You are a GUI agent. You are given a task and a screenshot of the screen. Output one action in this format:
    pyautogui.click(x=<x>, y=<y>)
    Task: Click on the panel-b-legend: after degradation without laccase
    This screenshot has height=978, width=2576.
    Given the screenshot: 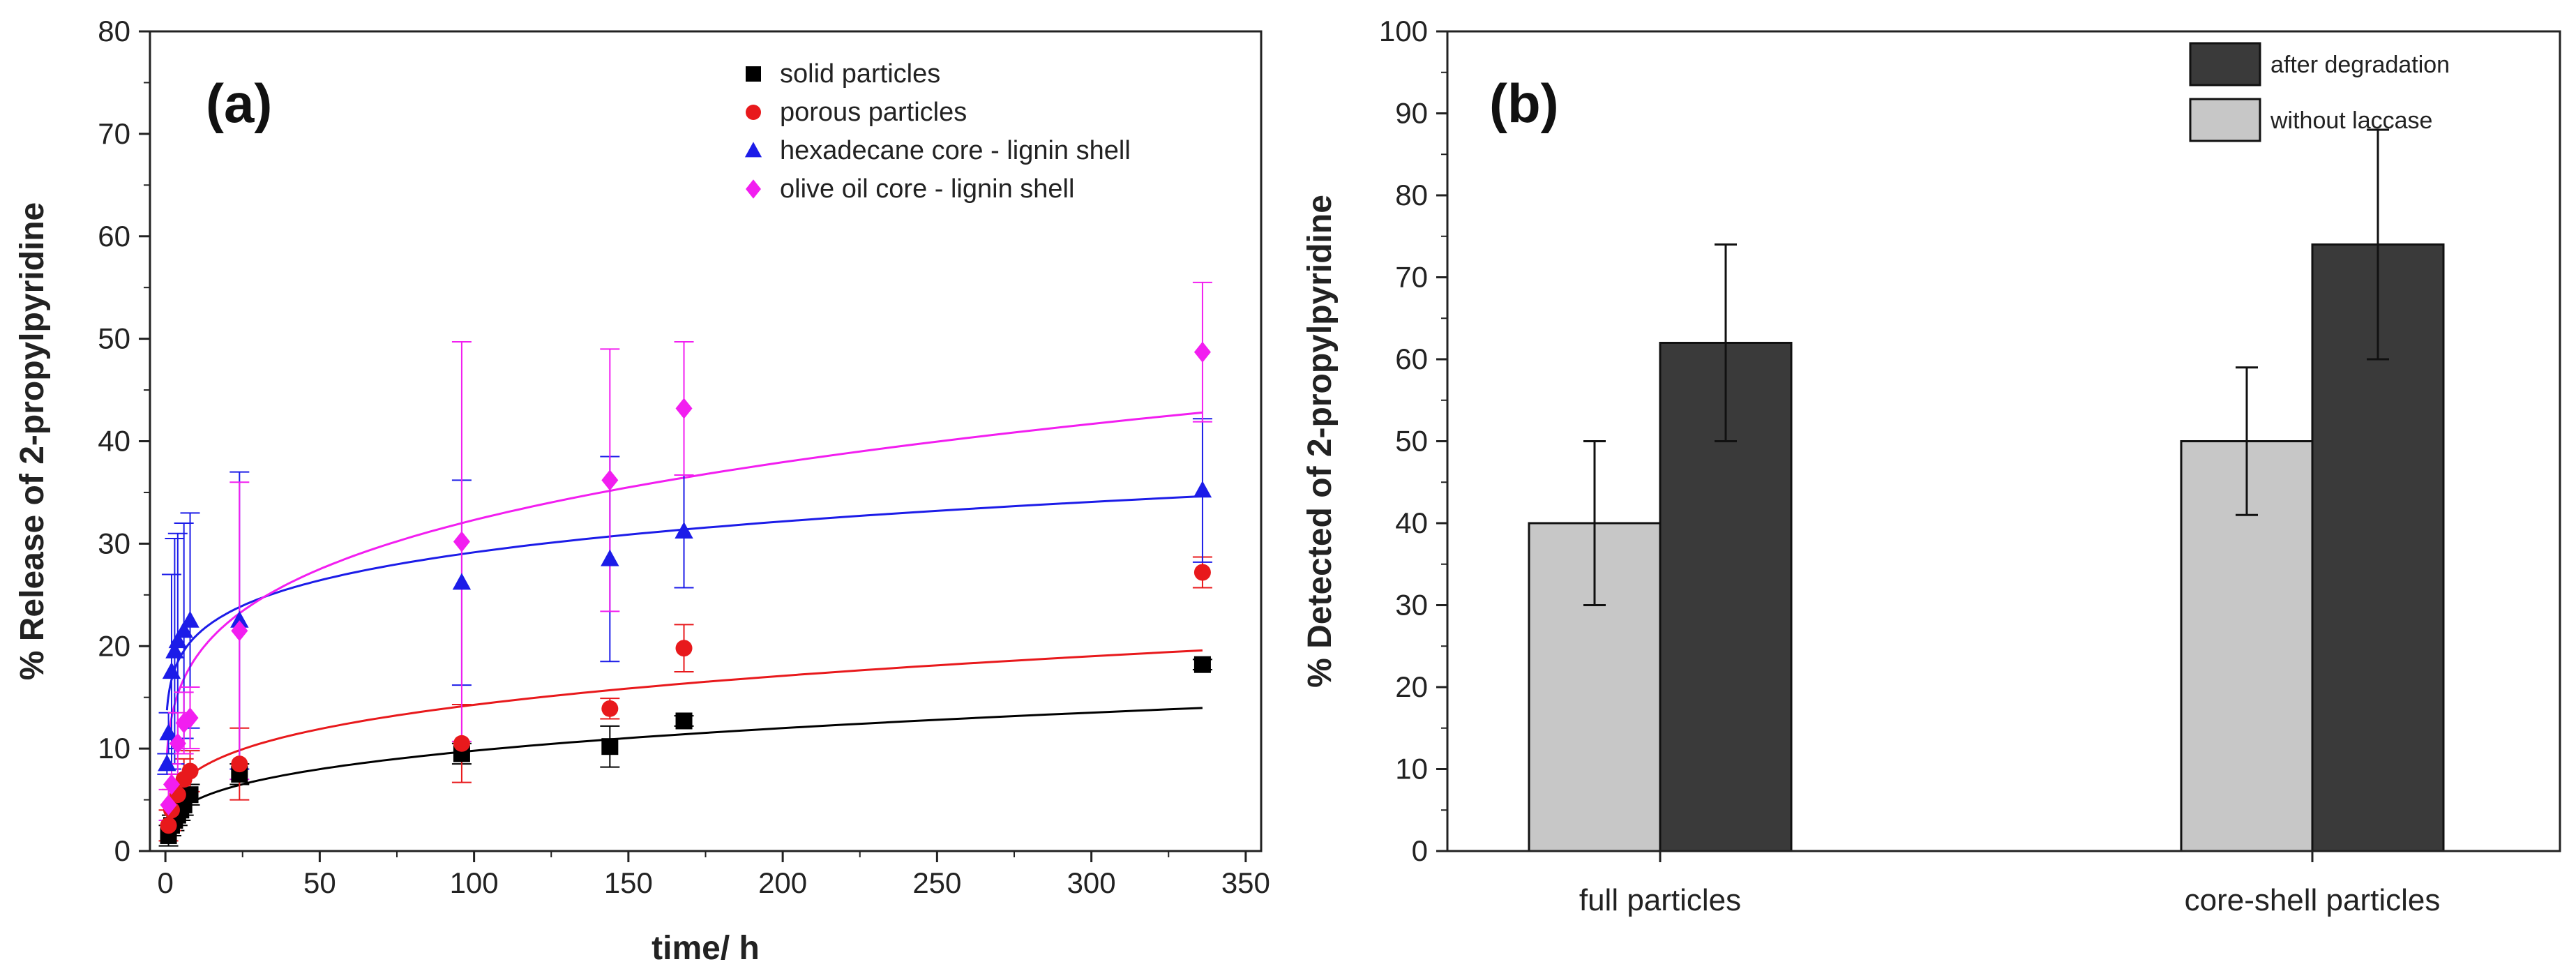 What is the action you would take?
    pyautogui.click(x=2319, y=92)
    